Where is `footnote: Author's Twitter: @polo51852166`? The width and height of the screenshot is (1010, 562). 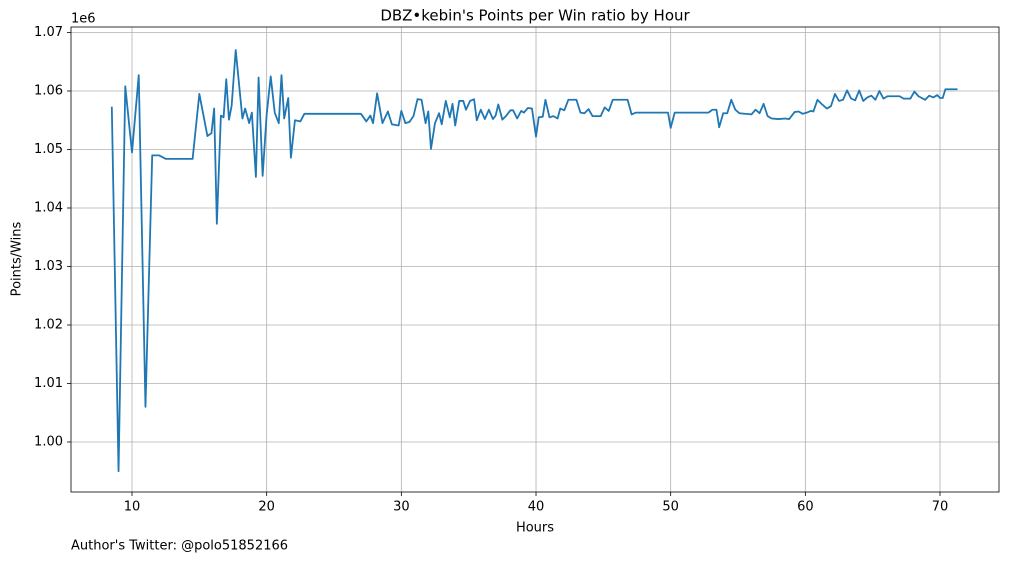
footnote: Author's Twitter: @polo51852166 is located at coordinates (179, 546).